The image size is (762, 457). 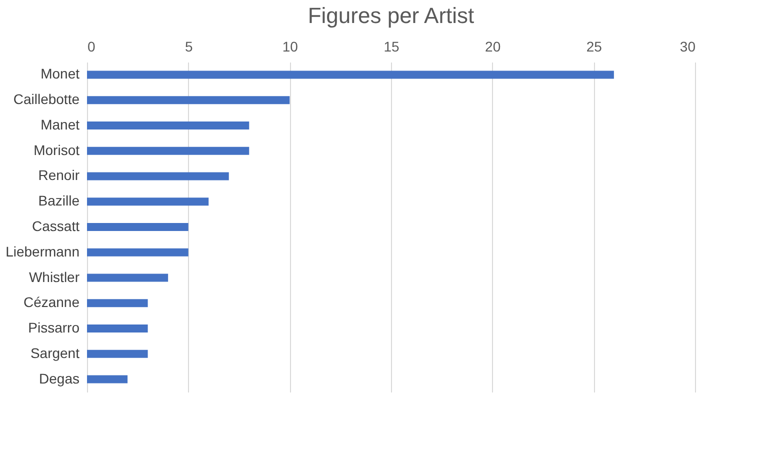 I want to click on y-tick-label: Bazille, so click(x=59, y=200).